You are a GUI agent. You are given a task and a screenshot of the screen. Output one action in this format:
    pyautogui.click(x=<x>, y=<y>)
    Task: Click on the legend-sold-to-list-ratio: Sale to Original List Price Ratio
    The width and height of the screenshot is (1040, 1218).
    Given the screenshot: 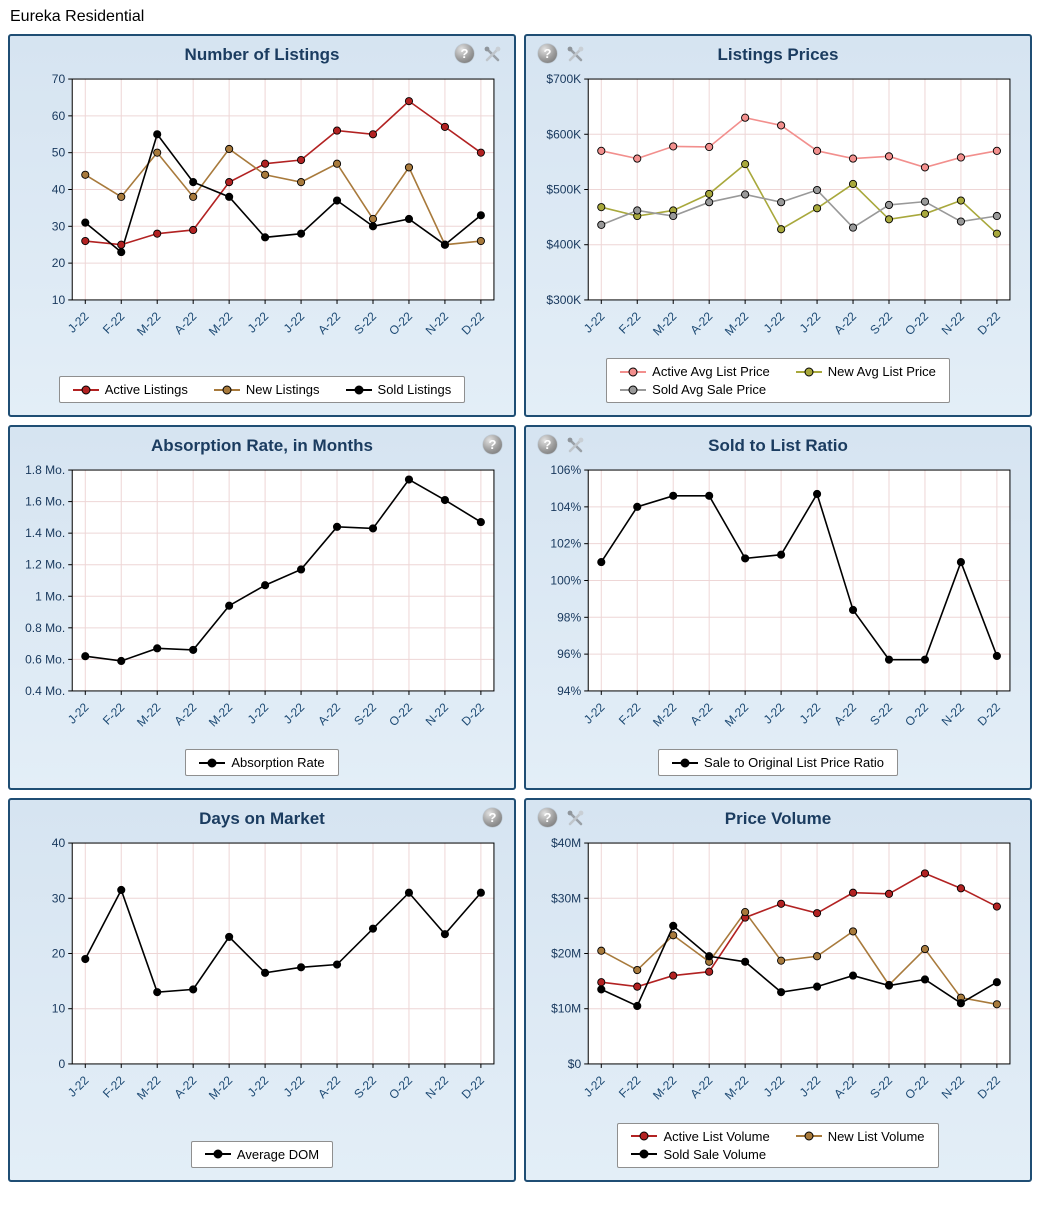 What is the action you would take?
    pyautogui.click(x=778, y=763)
    